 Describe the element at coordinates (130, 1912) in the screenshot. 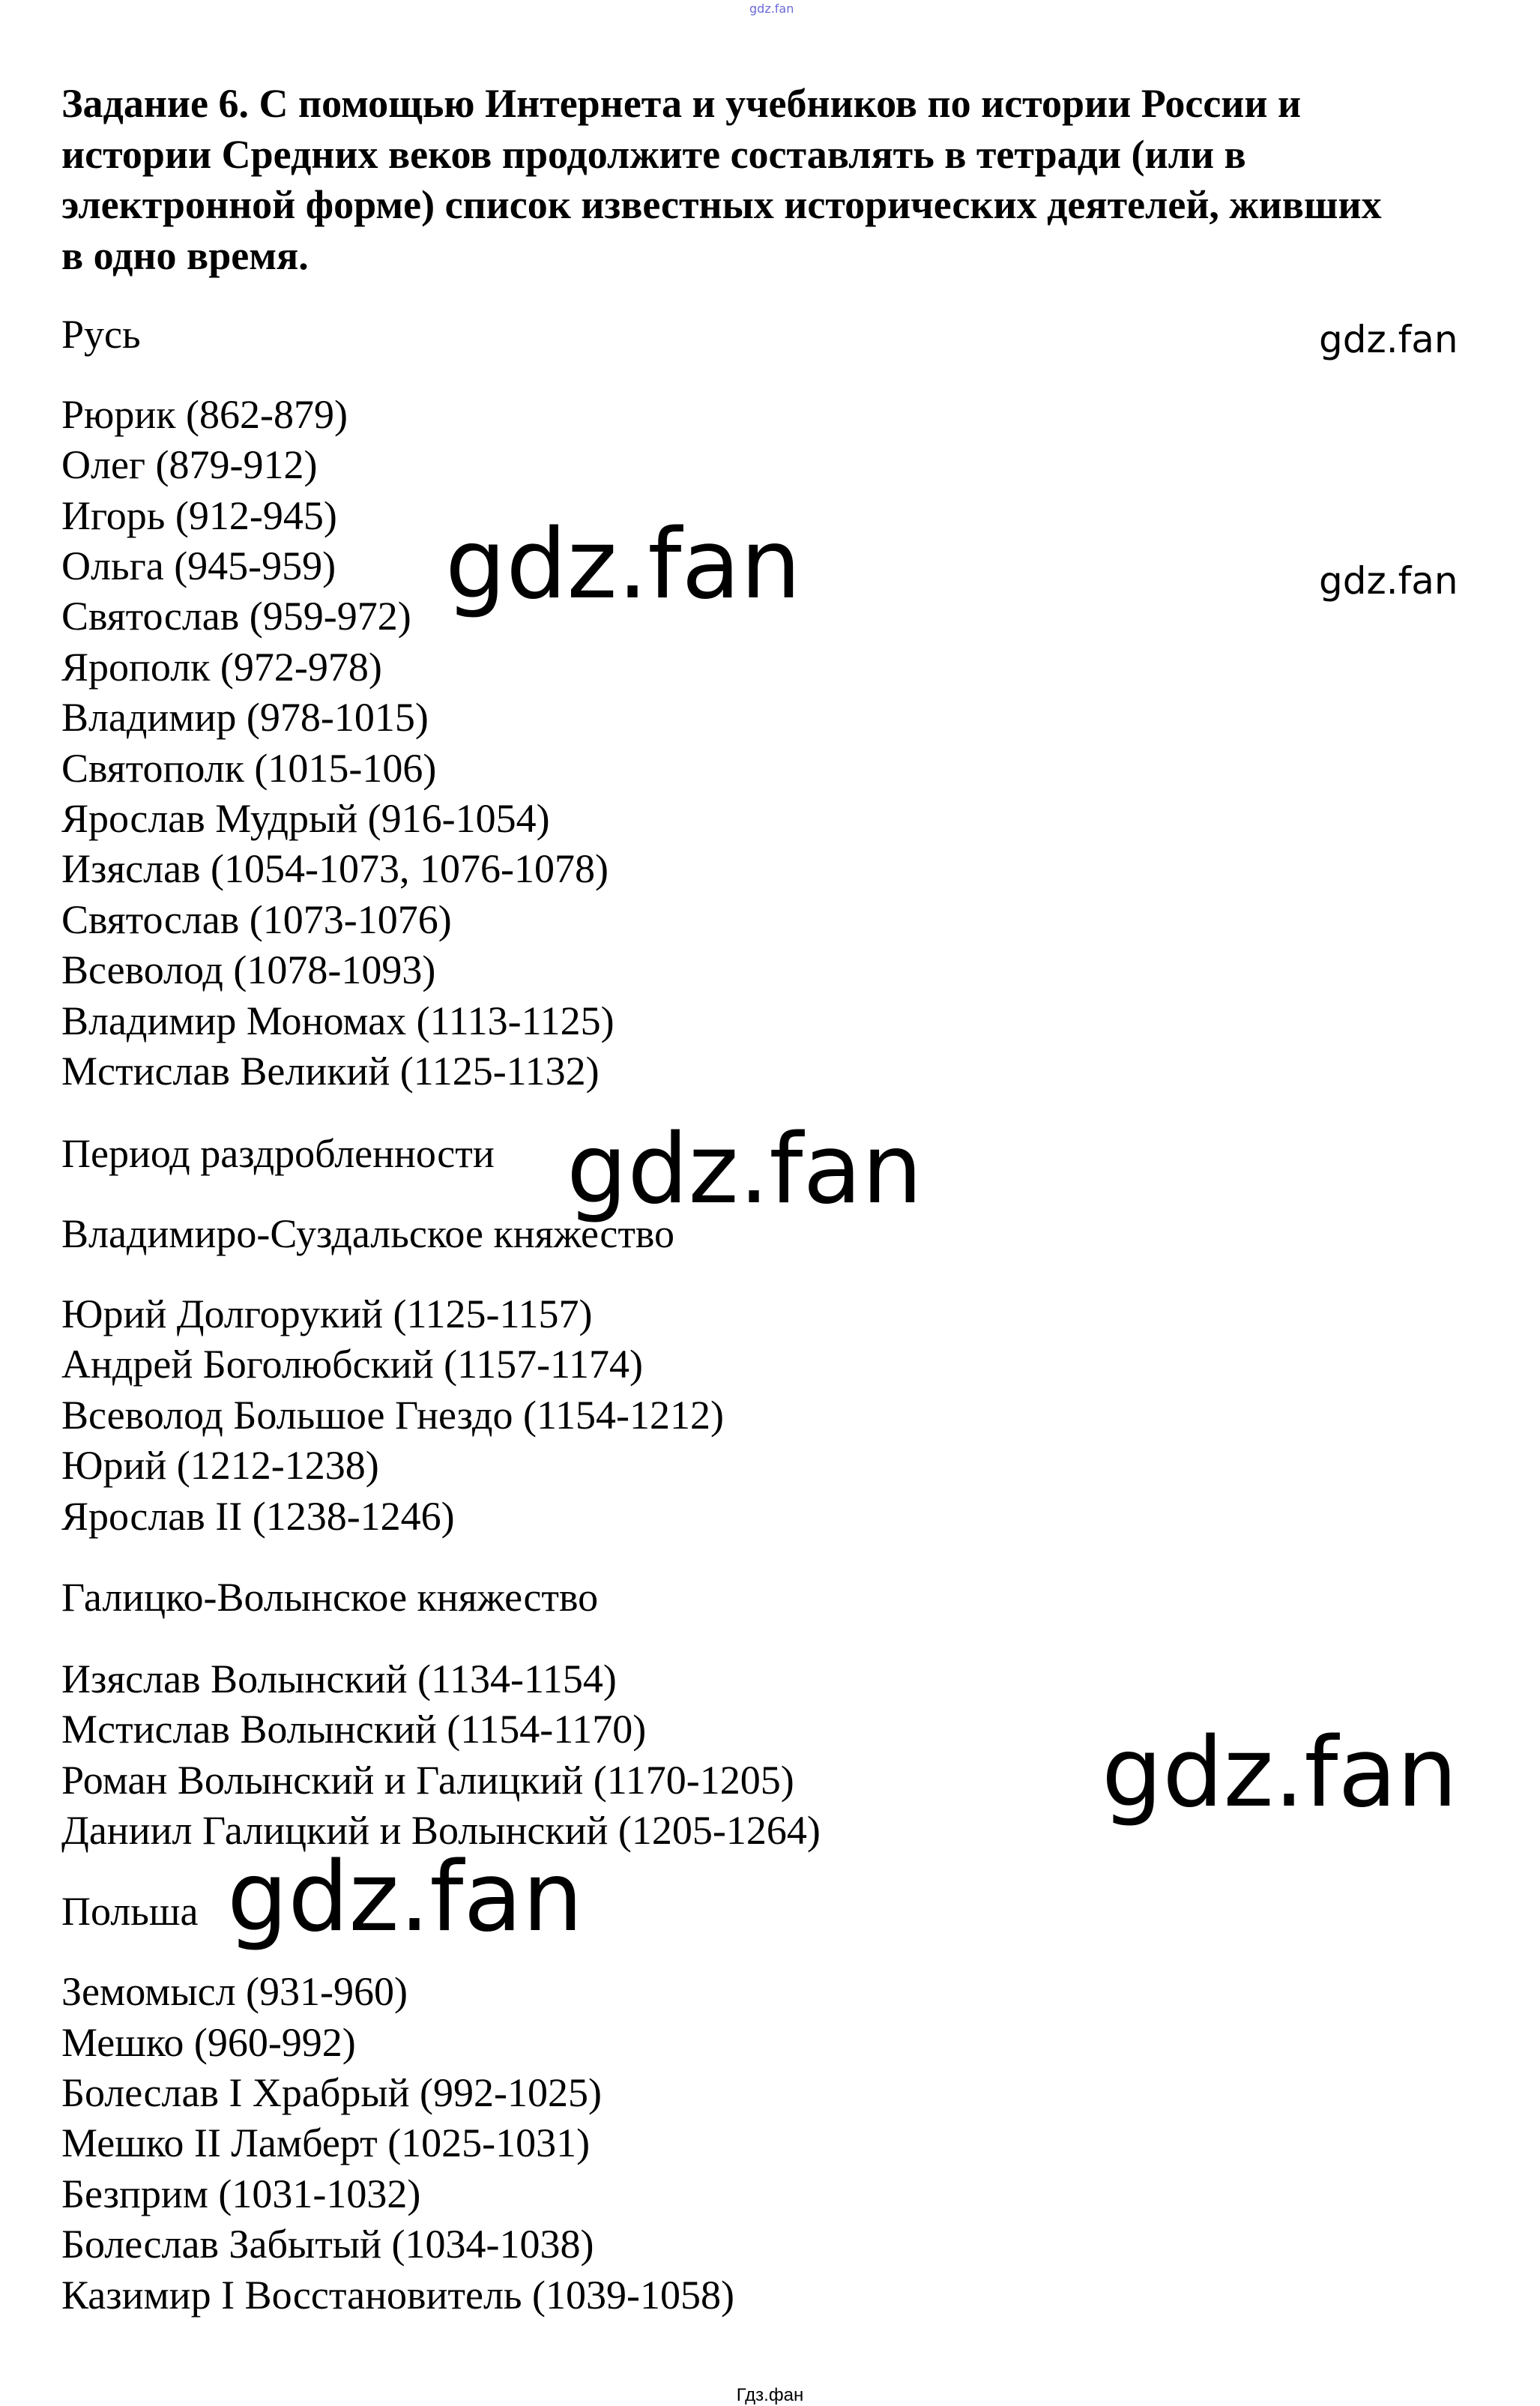

I see `section-heading: Польша` at that location.